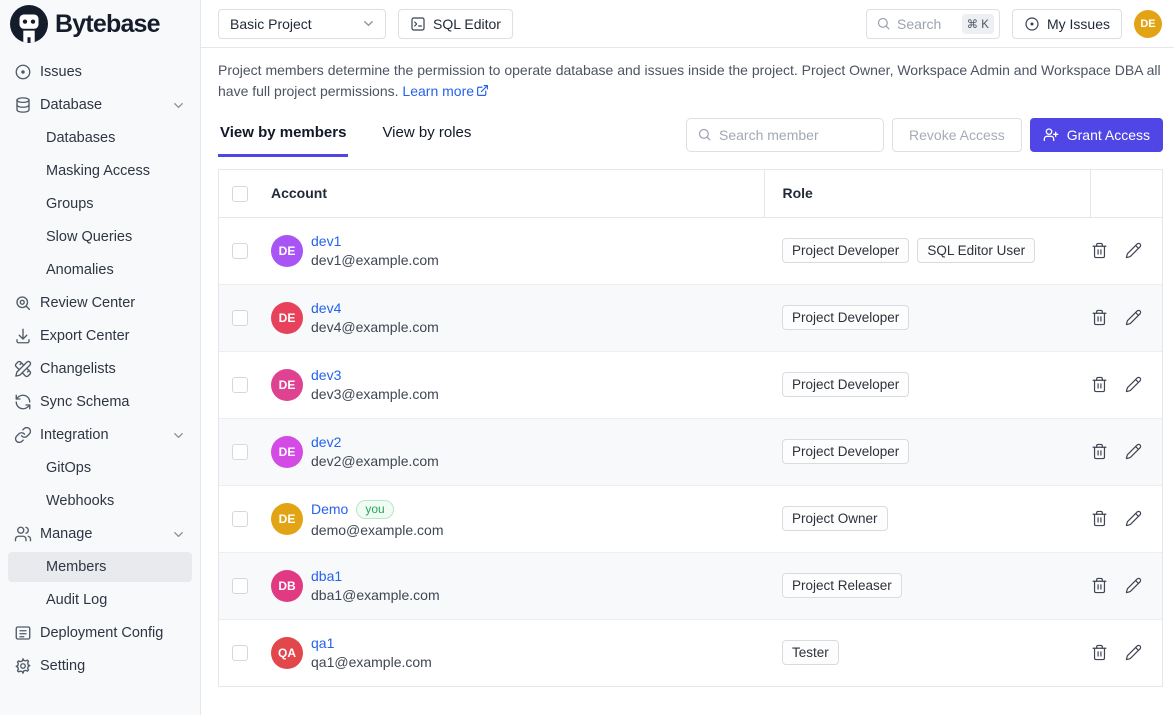 This screenshot has width=1174, height=715. Describe the element at coordinates (445, 91) in the screenshot. I see `learn-more-link: Learn more` at that location.